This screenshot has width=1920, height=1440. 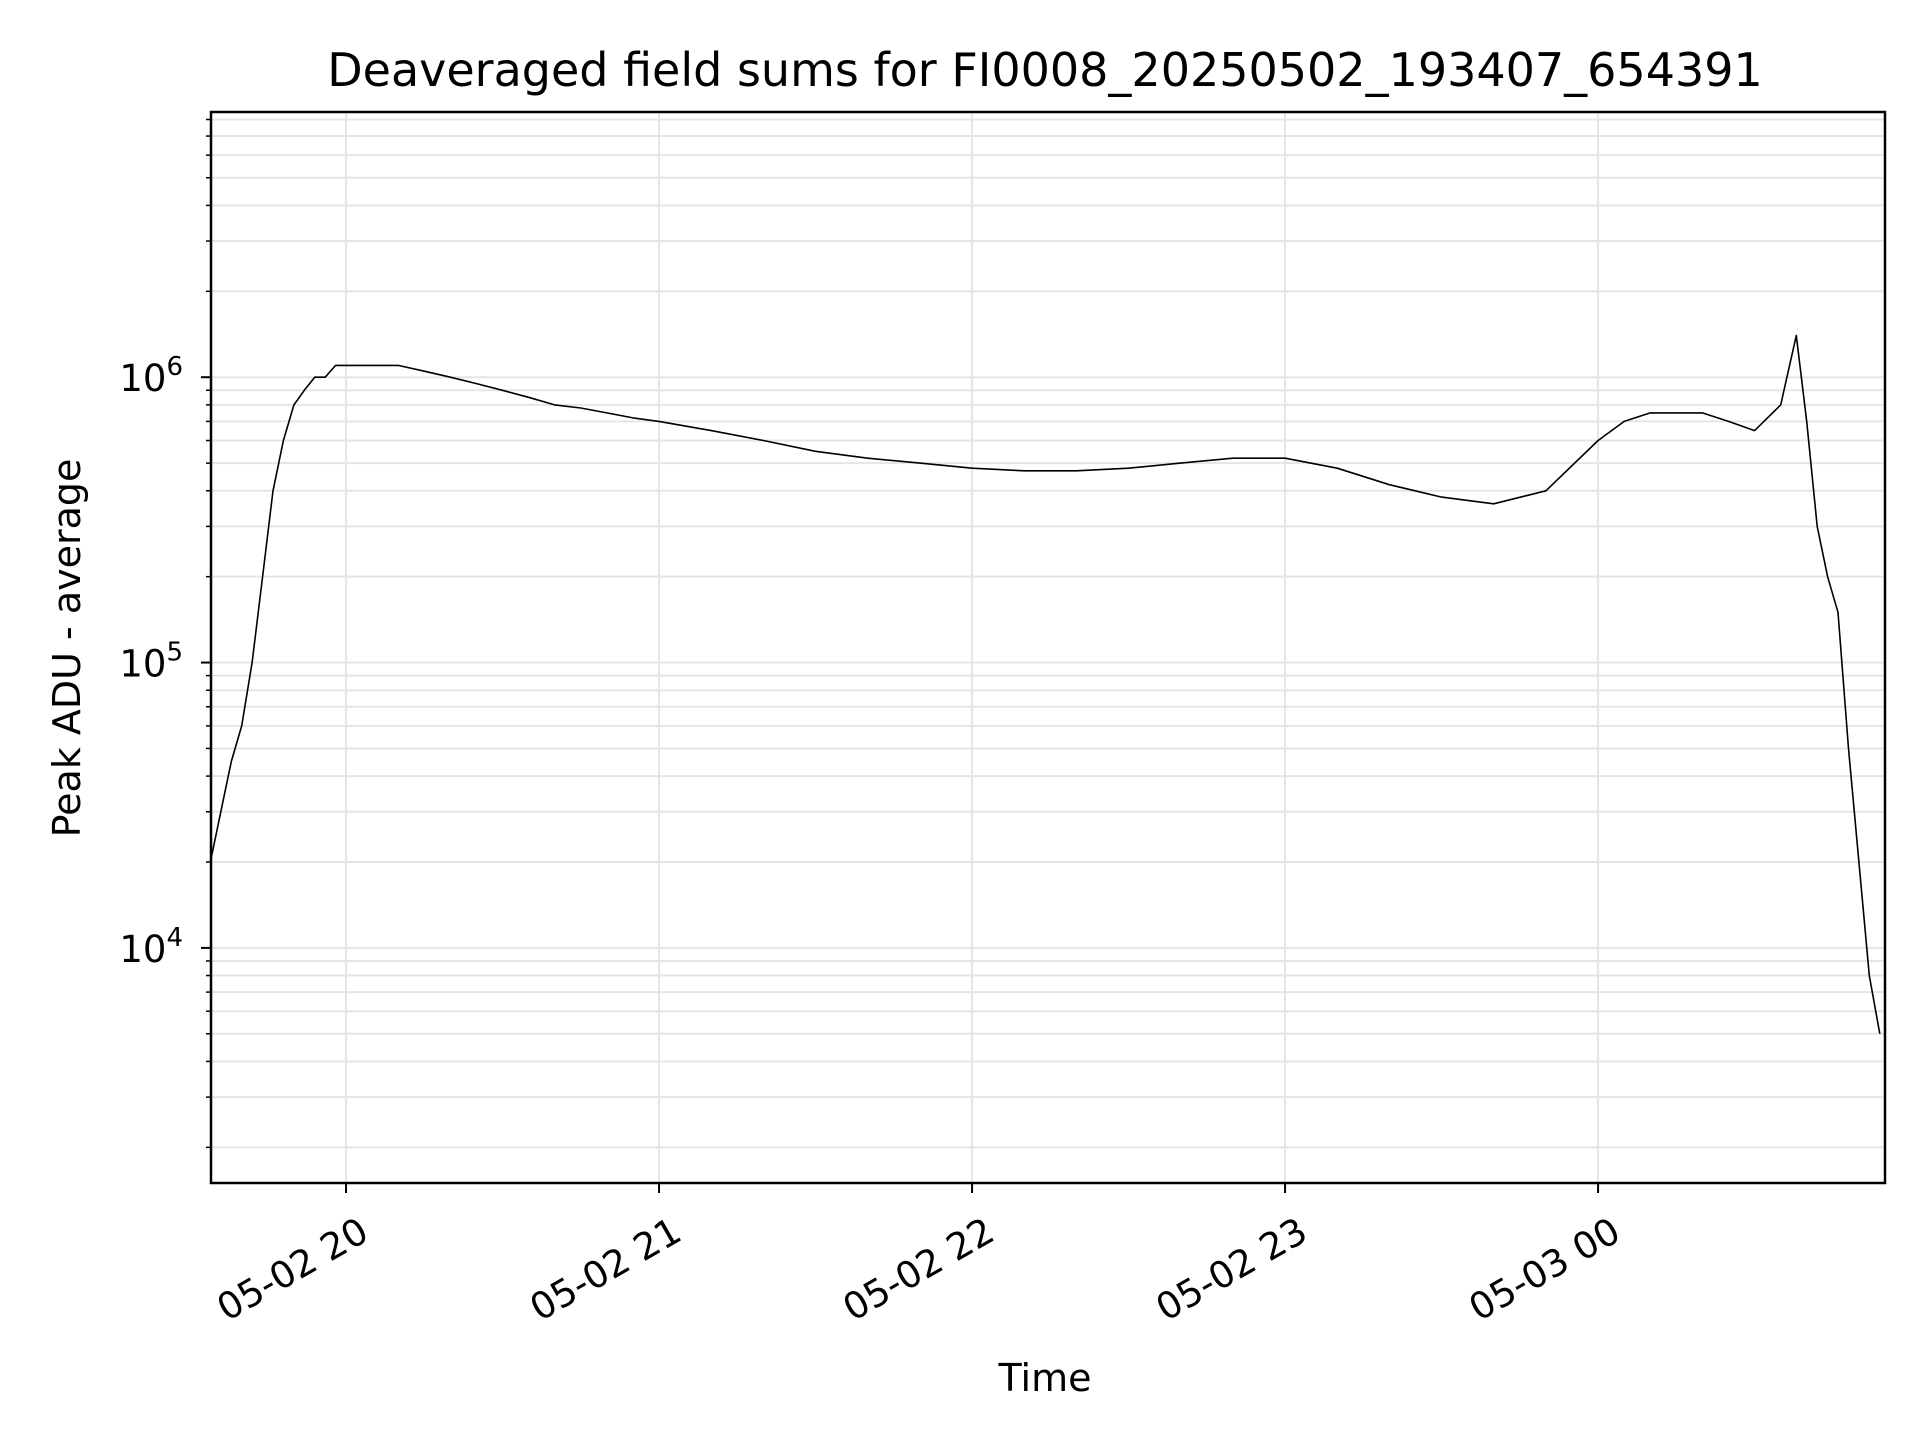 I want to click on y-tick-exponent: 5, so click(x=174, y=653).